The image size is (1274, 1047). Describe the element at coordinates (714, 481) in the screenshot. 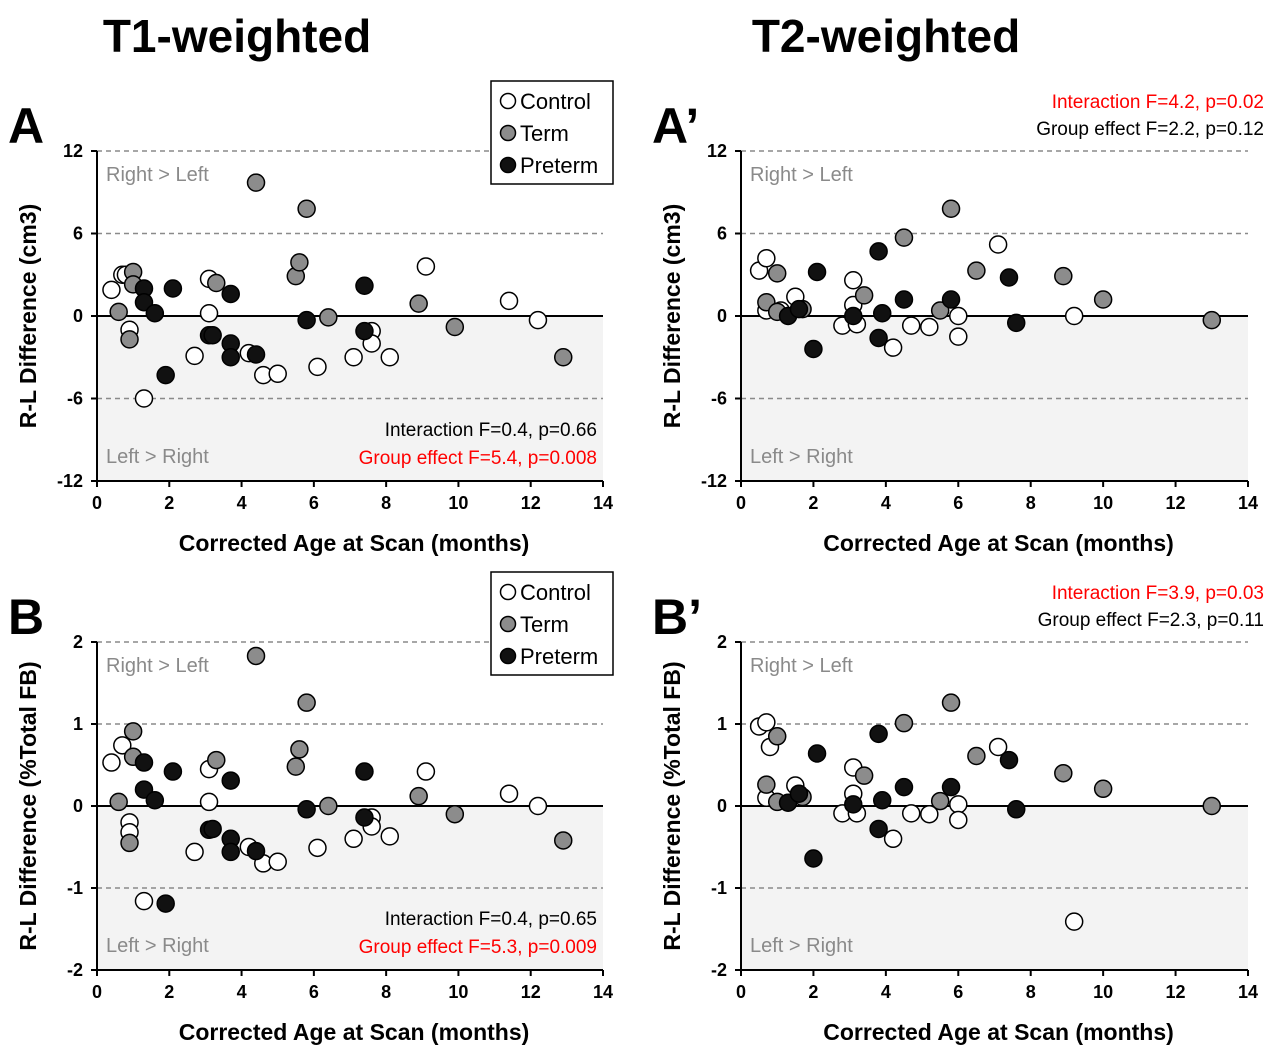

I see `y-tick-label: -12` at that location.